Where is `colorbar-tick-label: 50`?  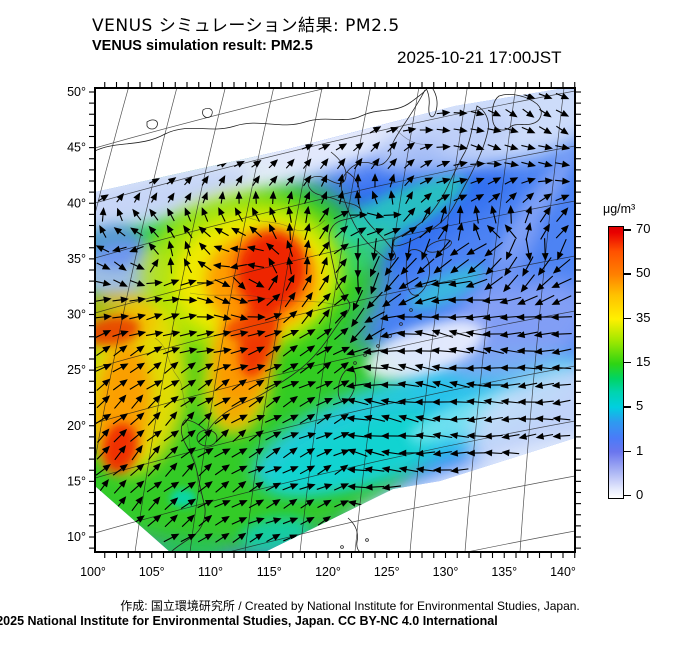 colorbar-tick-label: 50 is located at coordinates (643, 273).